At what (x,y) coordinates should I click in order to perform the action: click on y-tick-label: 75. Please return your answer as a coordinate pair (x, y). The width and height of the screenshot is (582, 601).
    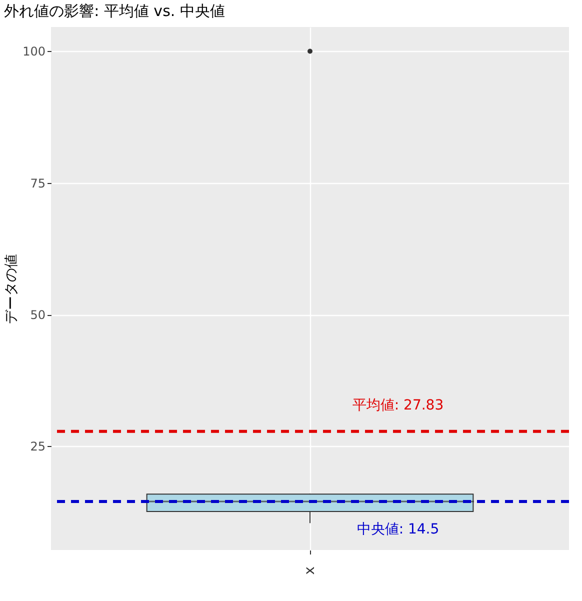
    Looking at the image, I should click on (38, 183).